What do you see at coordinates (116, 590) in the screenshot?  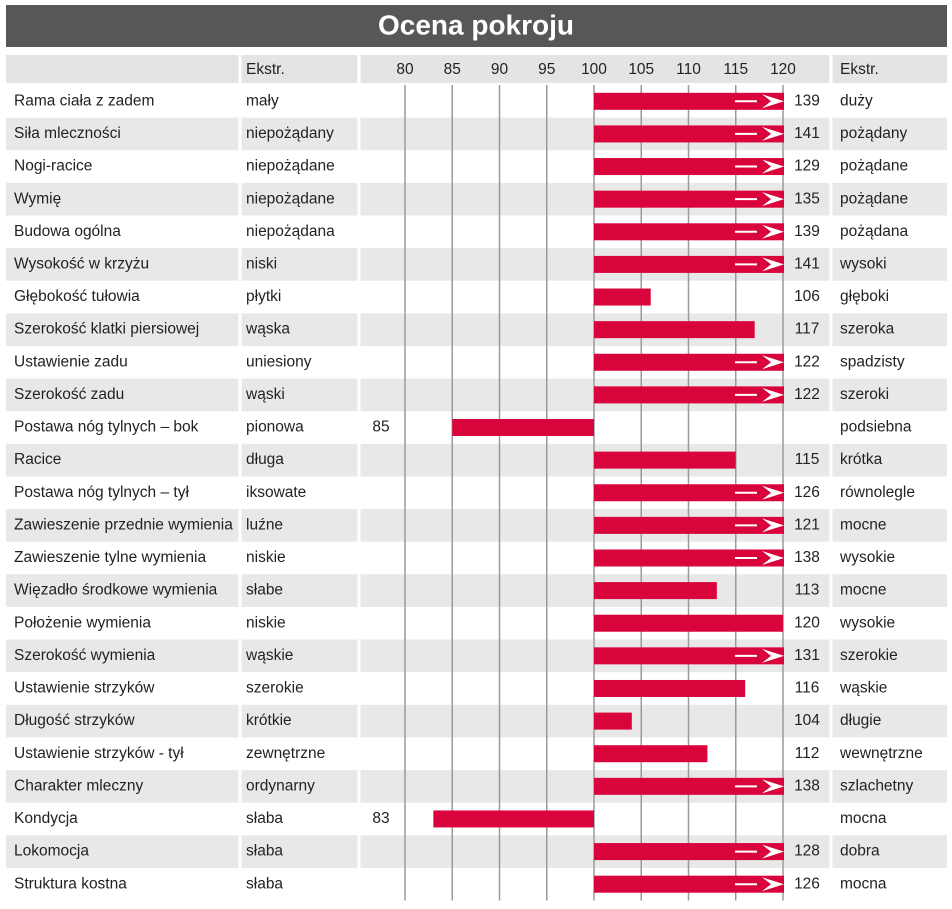 I see `trait-name: Więzadło środkowe wymienia` at bounding box center [116, 590].